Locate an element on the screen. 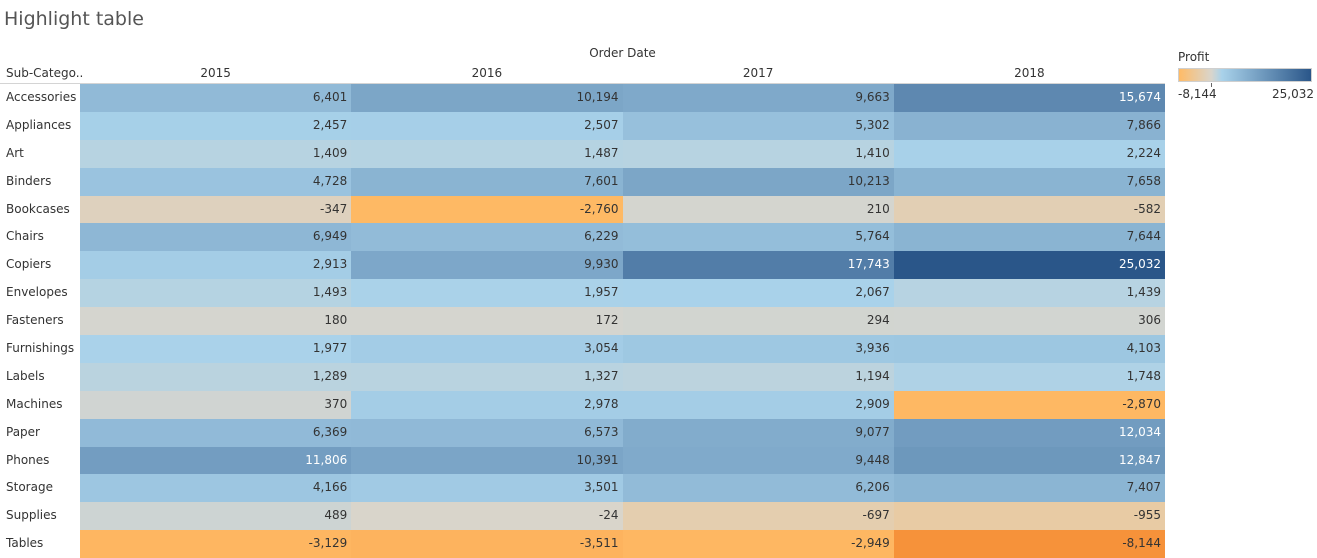 Image resolution: width=1317 pixels, height=558 pixels. cell-storage-2018: 7,407 is located at coordinates (1029, 488).